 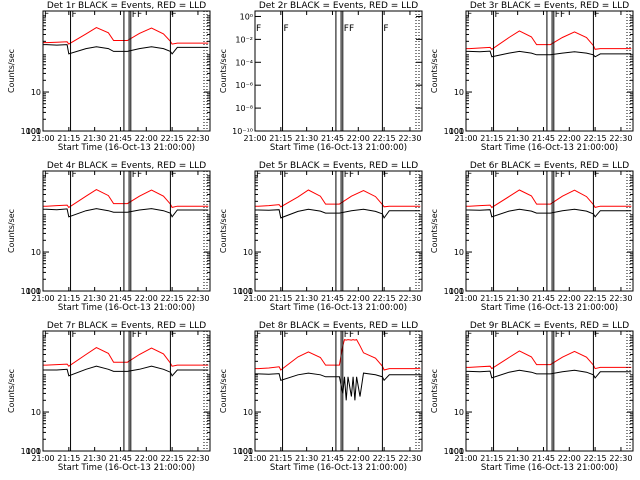 I want to click on event-marker-label: FF, so click(x=349, y=175).